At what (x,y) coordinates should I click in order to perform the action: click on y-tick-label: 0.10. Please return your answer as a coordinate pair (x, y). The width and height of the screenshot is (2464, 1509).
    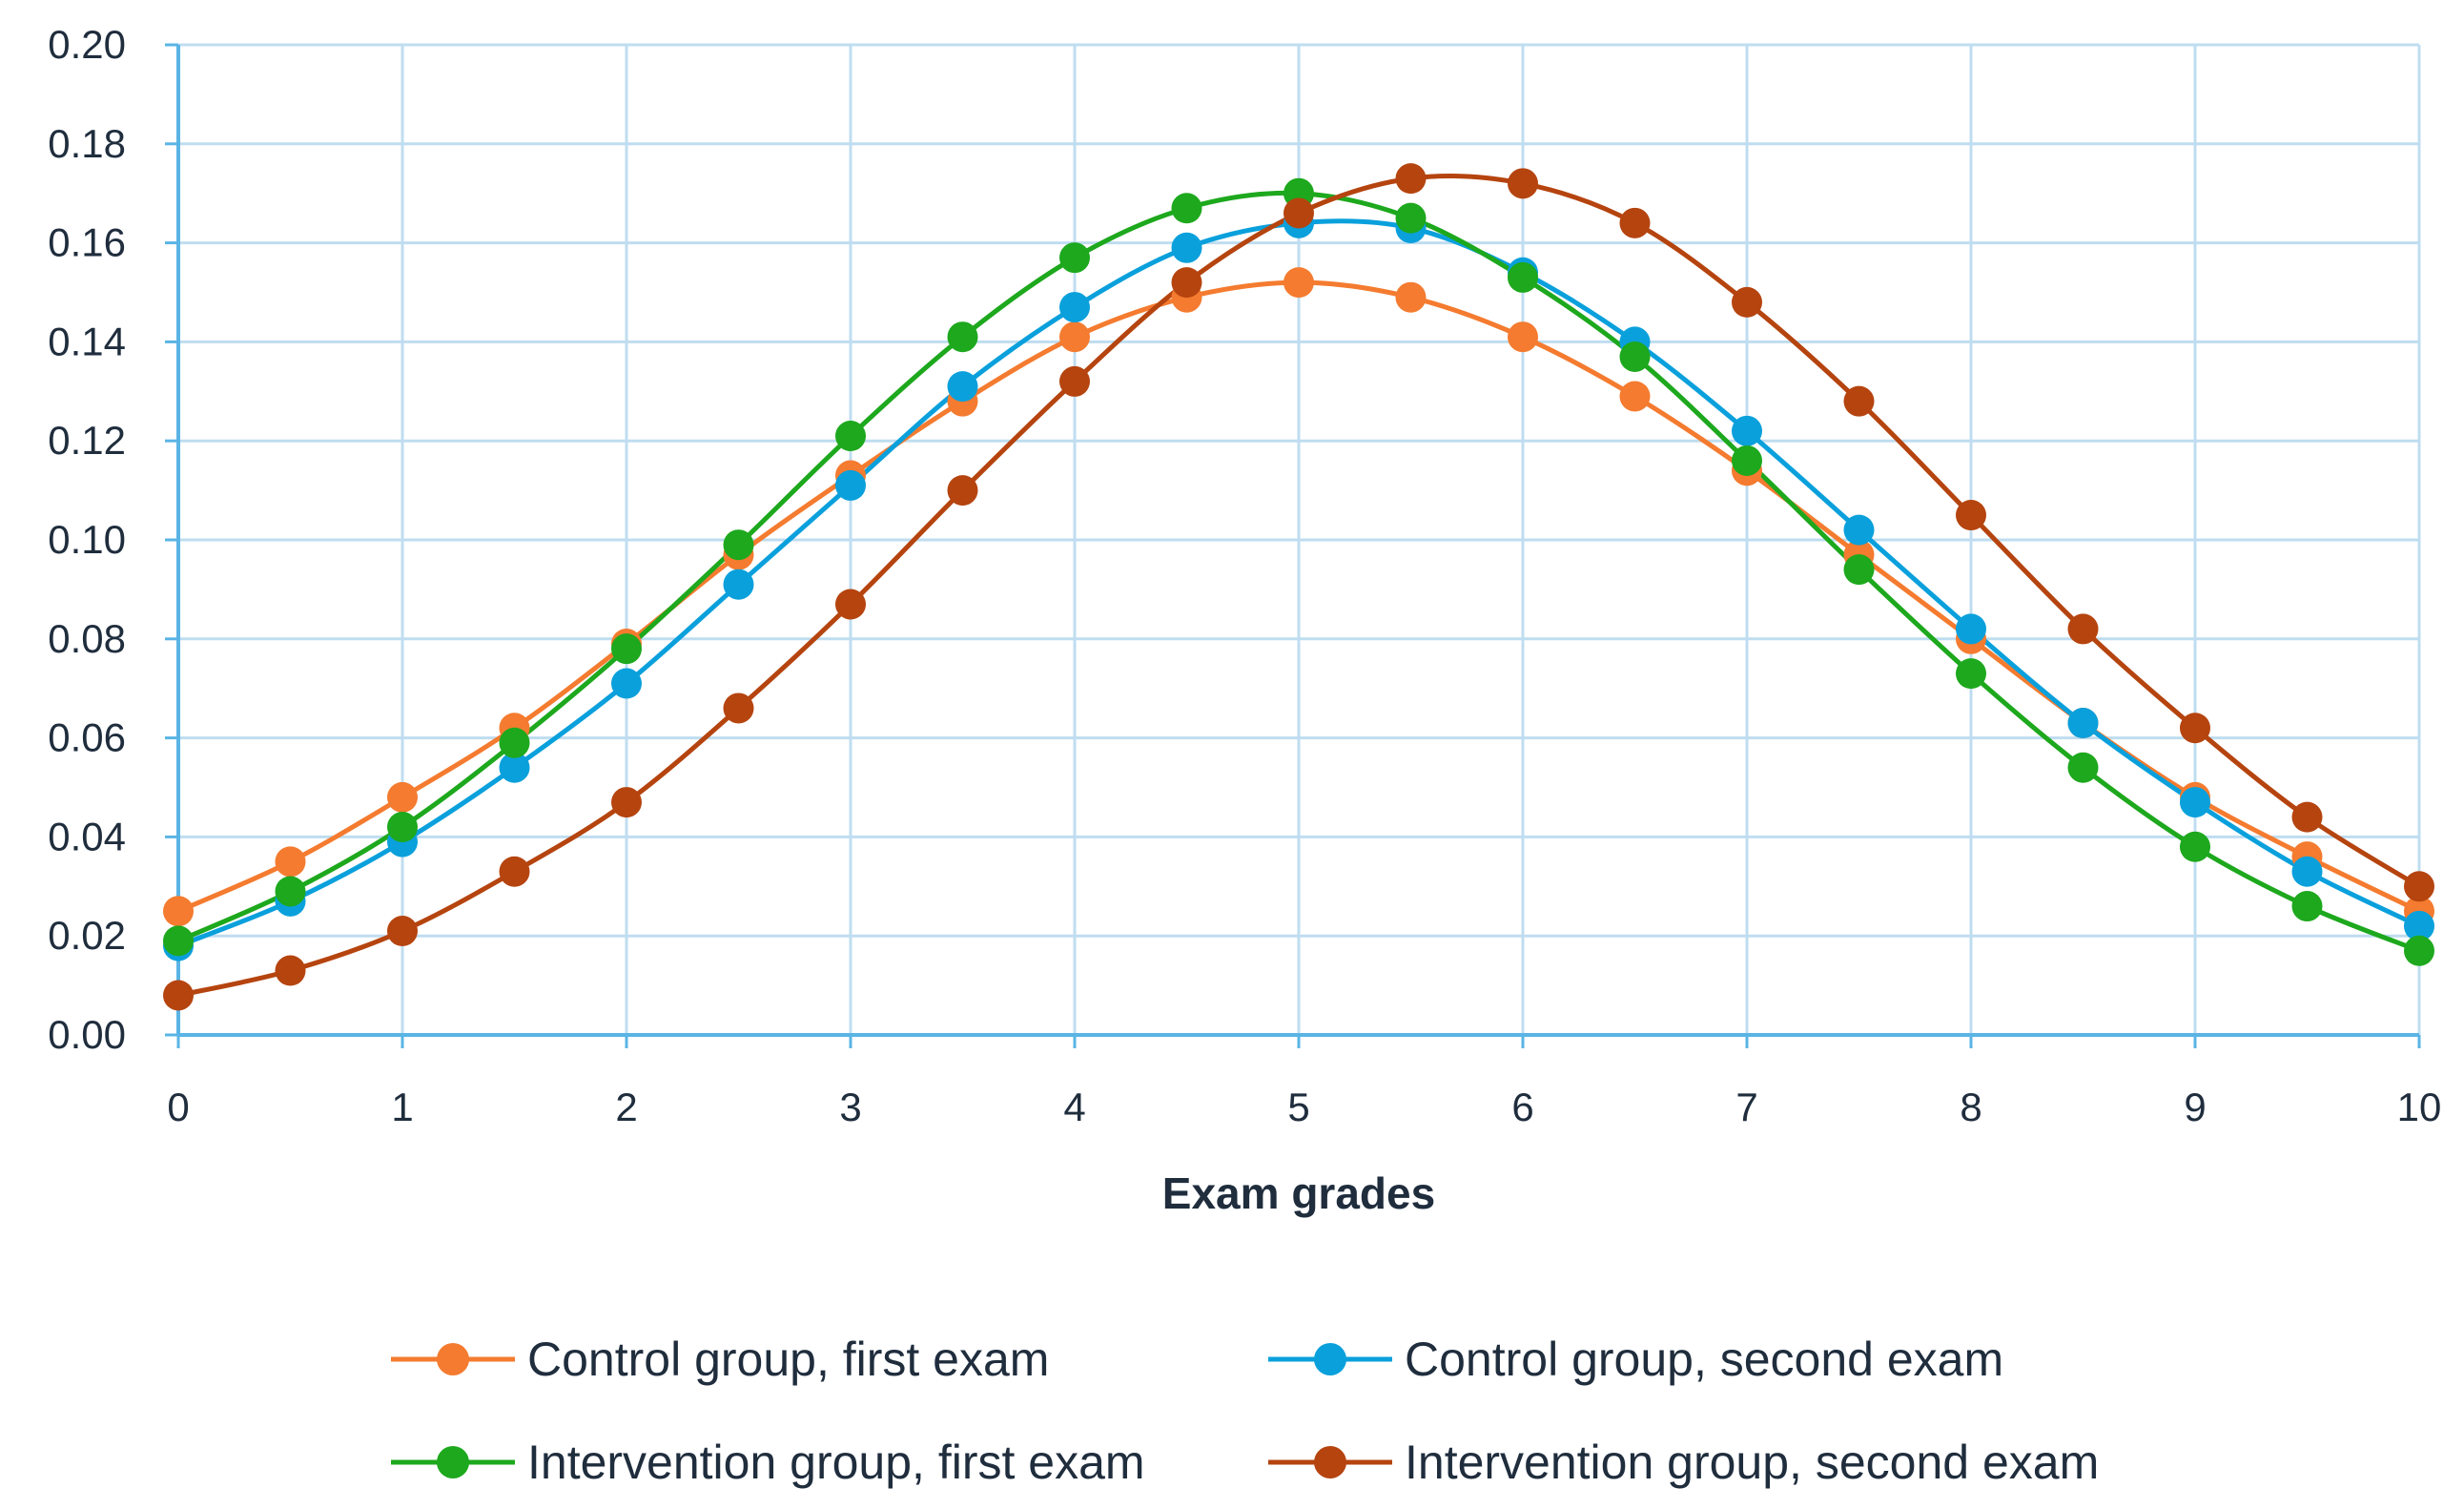
    Looking at the image, I should click on (87, 539).